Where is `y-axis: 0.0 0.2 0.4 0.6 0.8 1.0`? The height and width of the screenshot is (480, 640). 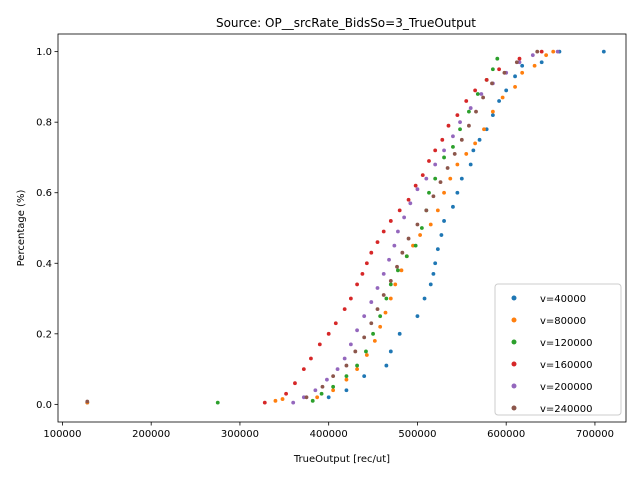
y-axis: 0.0 0.2 0.4 0.6 0.8 1.0 is located at coordinates (47, 229).